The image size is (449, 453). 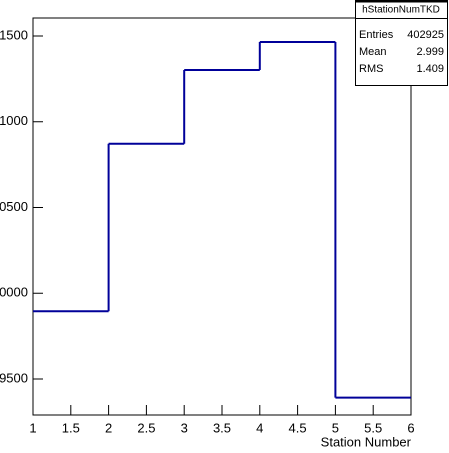 I want to click on y-tick-label: 80500, so click(x=14, y=206).